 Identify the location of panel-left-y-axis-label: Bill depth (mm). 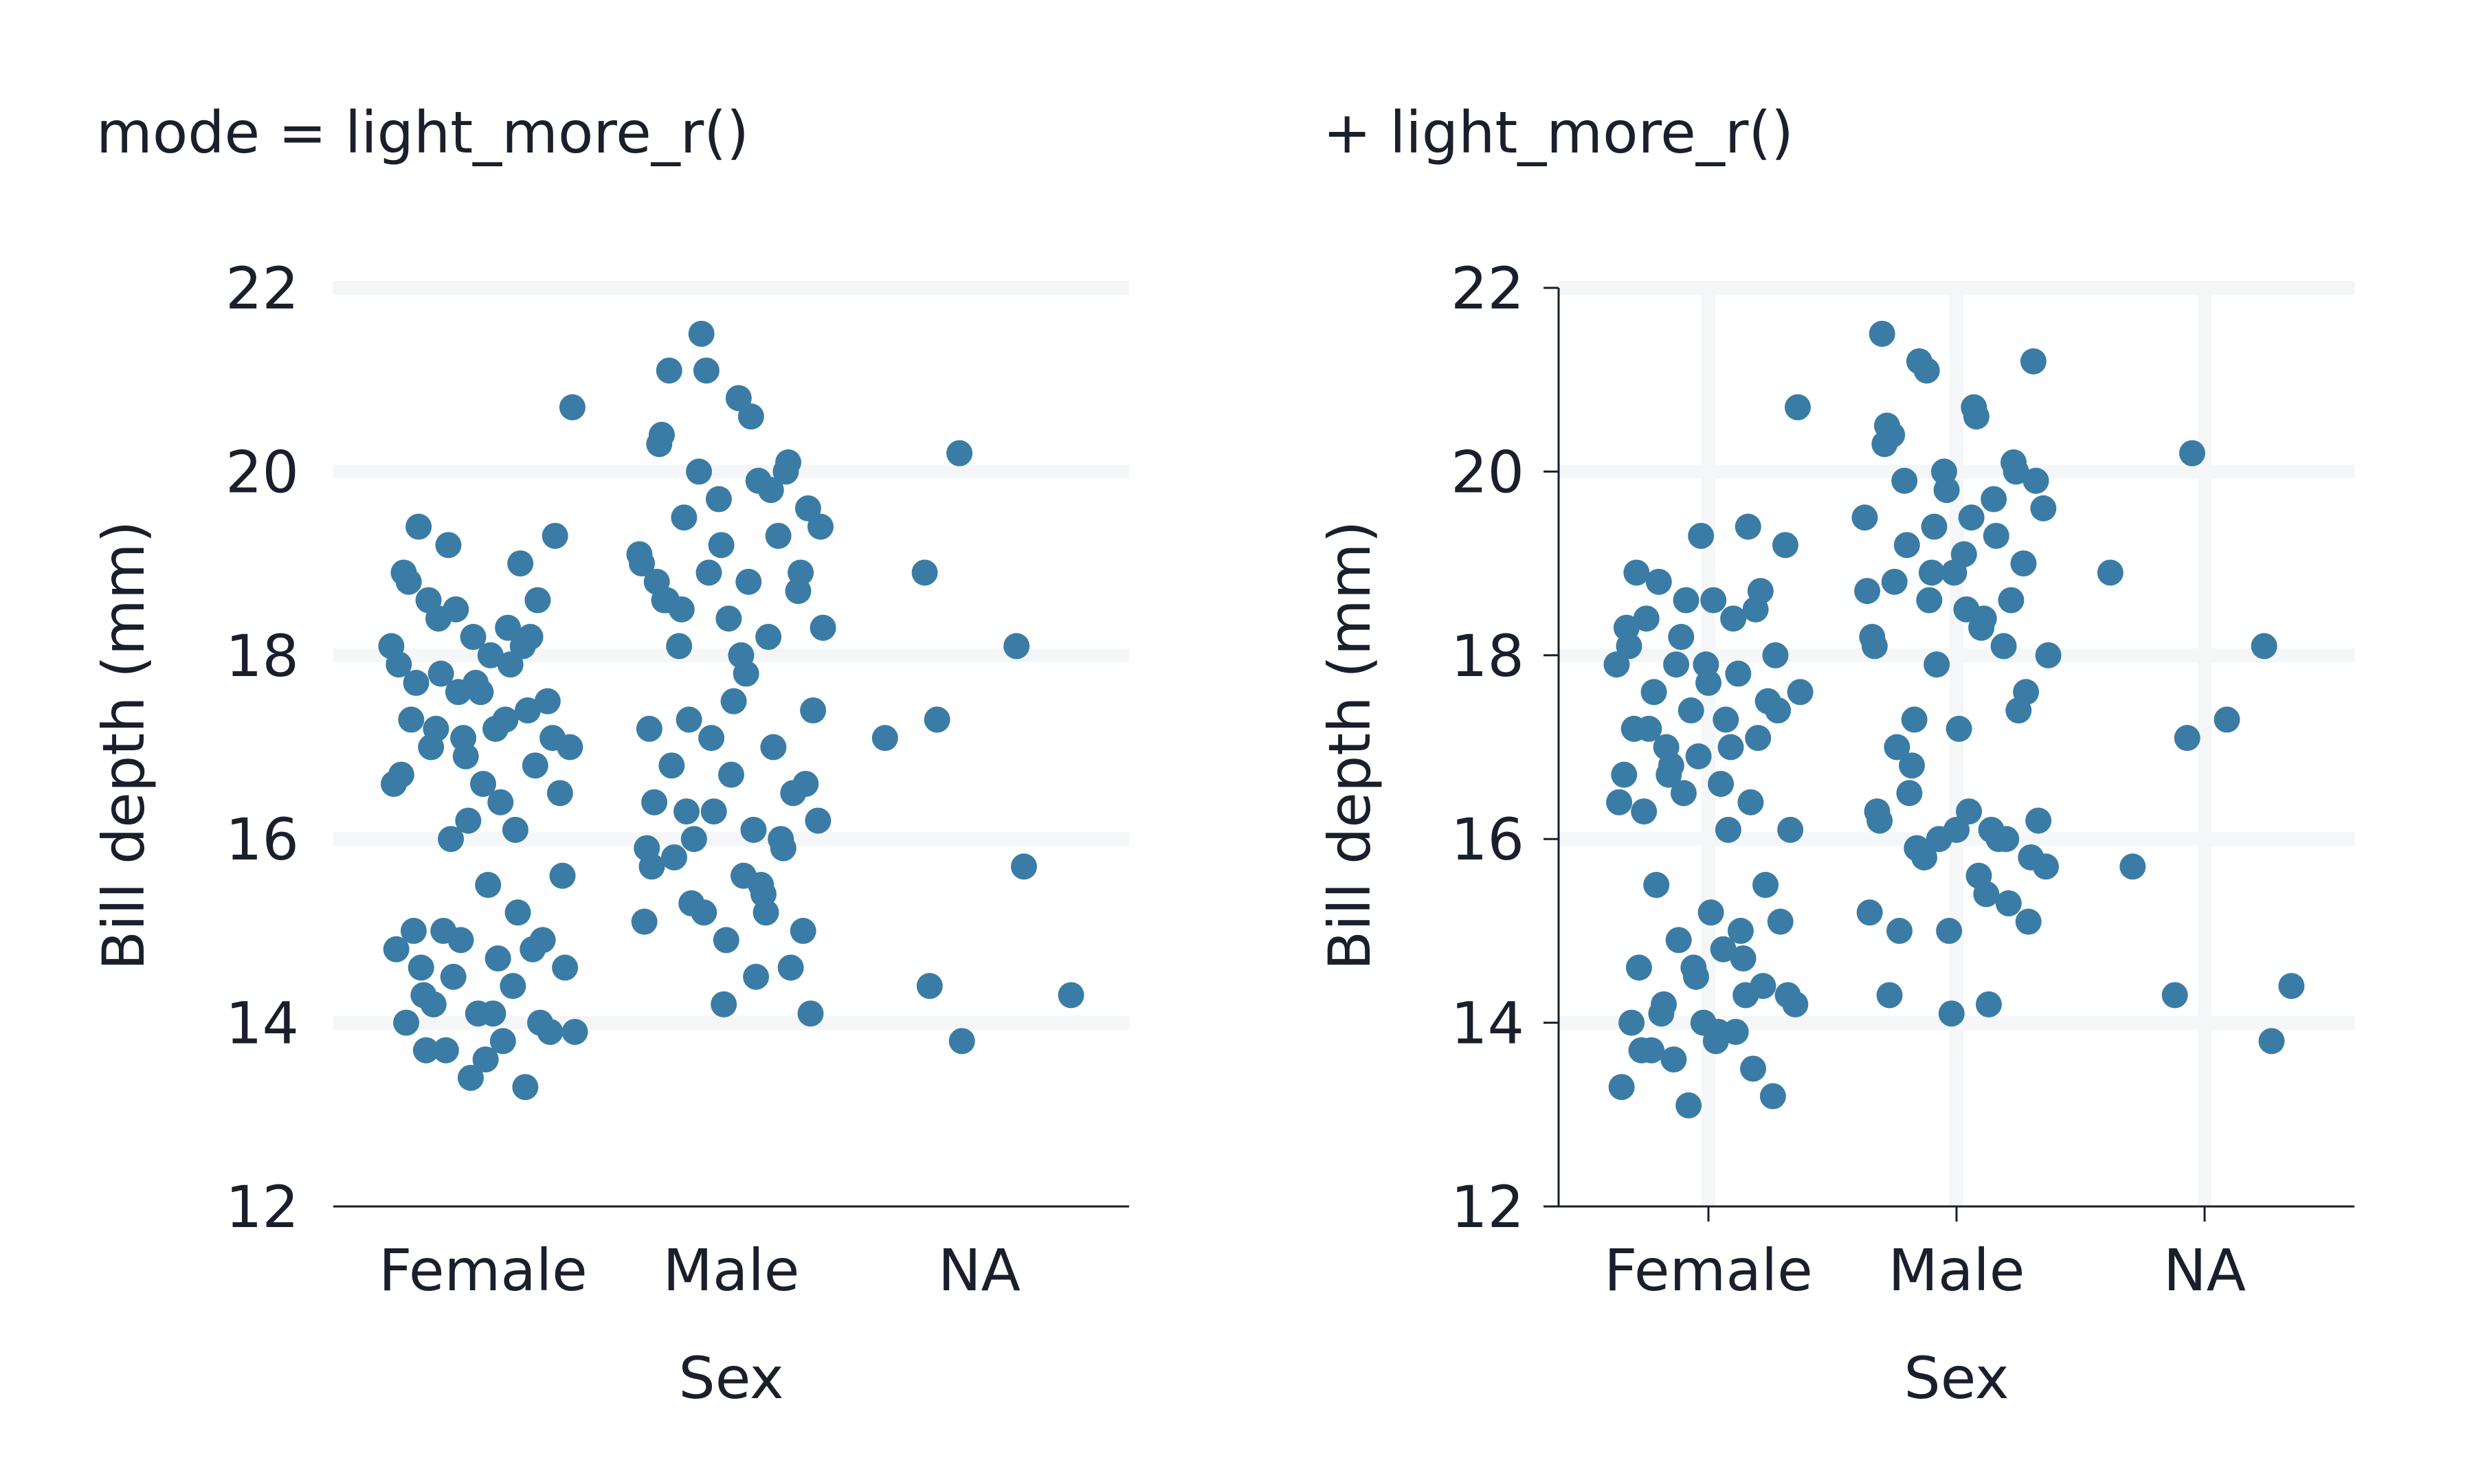
(123, 746).